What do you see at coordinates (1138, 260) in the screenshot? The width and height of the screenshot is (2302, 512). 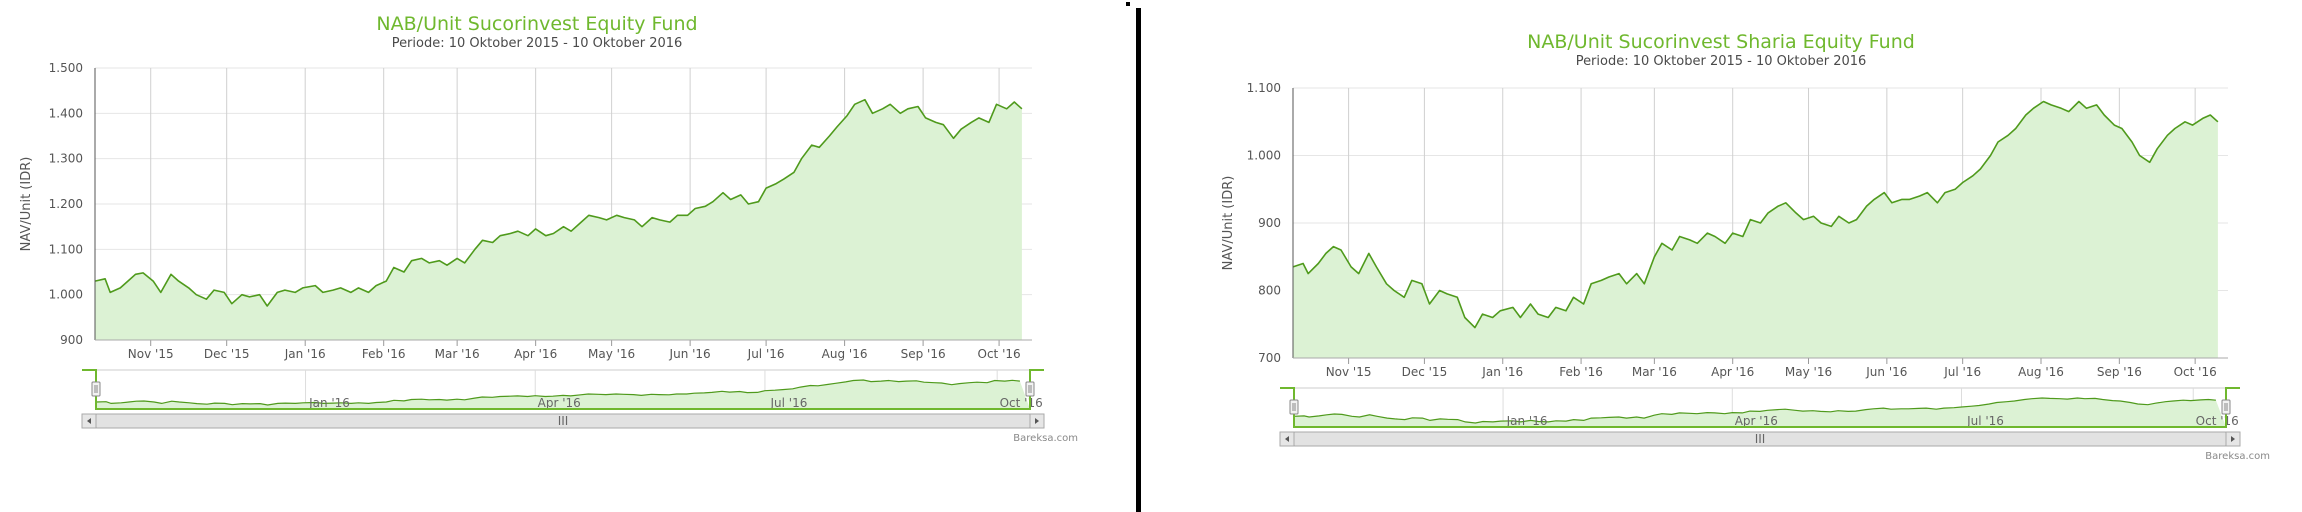 I see `panel-divider` at bounding box center [1138, 260].